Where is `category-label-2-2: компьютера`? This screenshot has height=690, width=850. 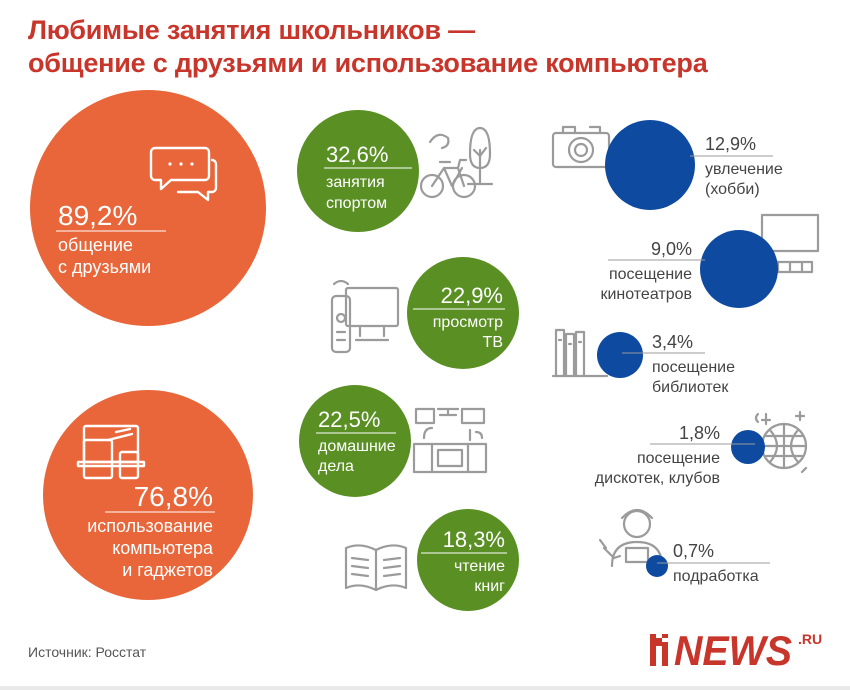 category-label-2-2: компьютера is located at coordinates (163, 548).